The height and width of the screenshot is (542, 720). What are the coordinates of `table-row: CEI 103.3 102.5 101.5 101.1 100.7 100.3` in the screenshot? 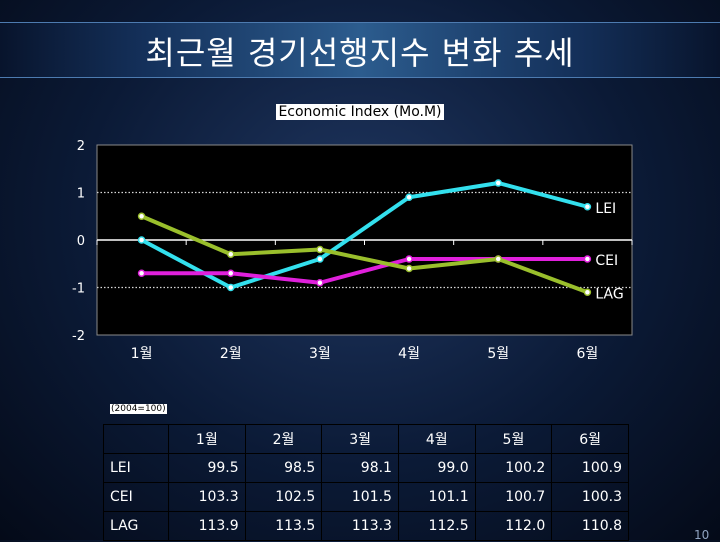 It's located at (366, 497).